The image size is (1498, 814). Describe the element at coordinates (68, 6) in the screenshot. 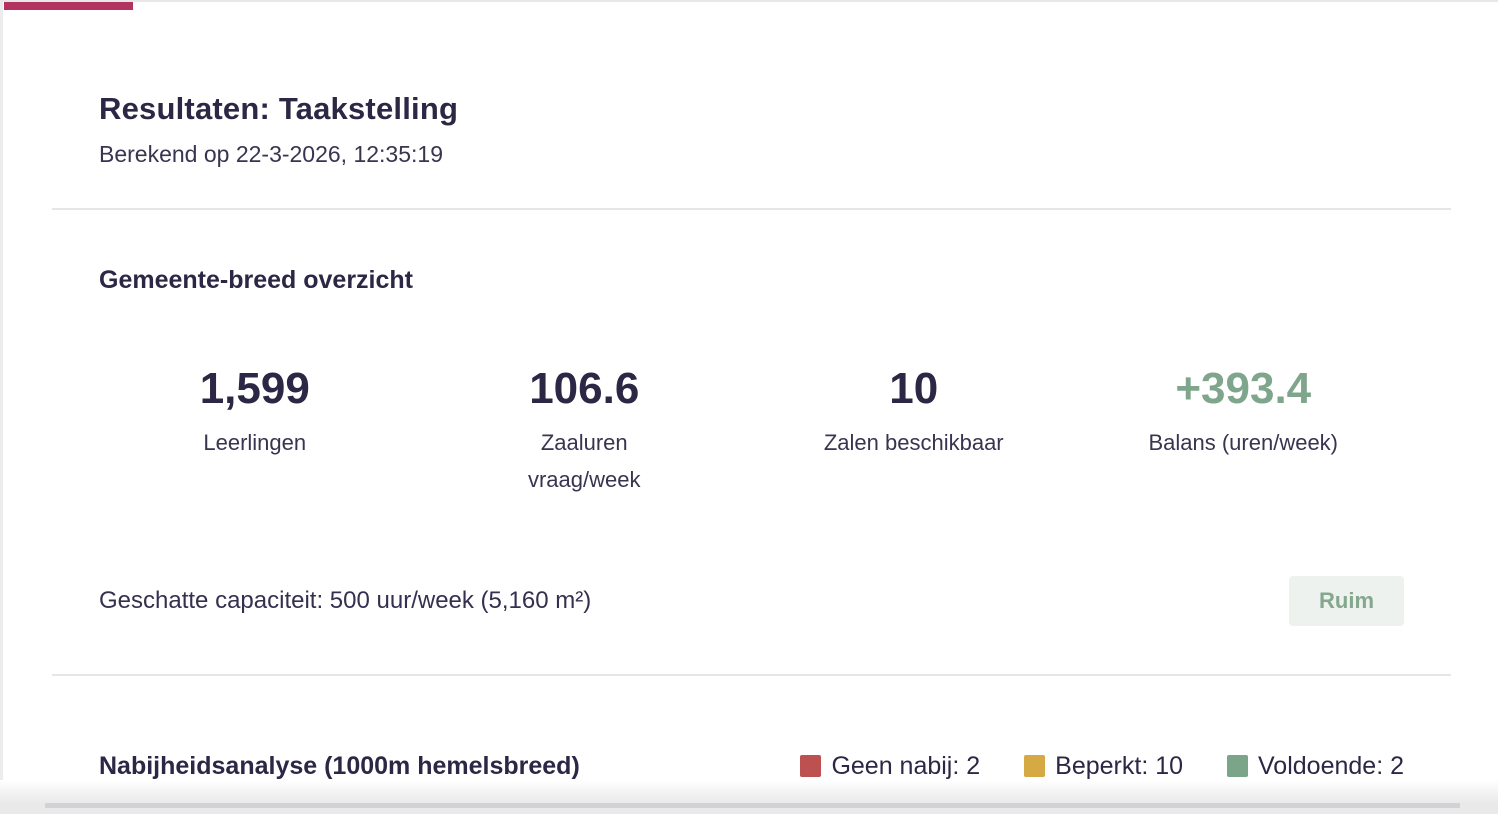

I see `accent-progress-bar` at that location.